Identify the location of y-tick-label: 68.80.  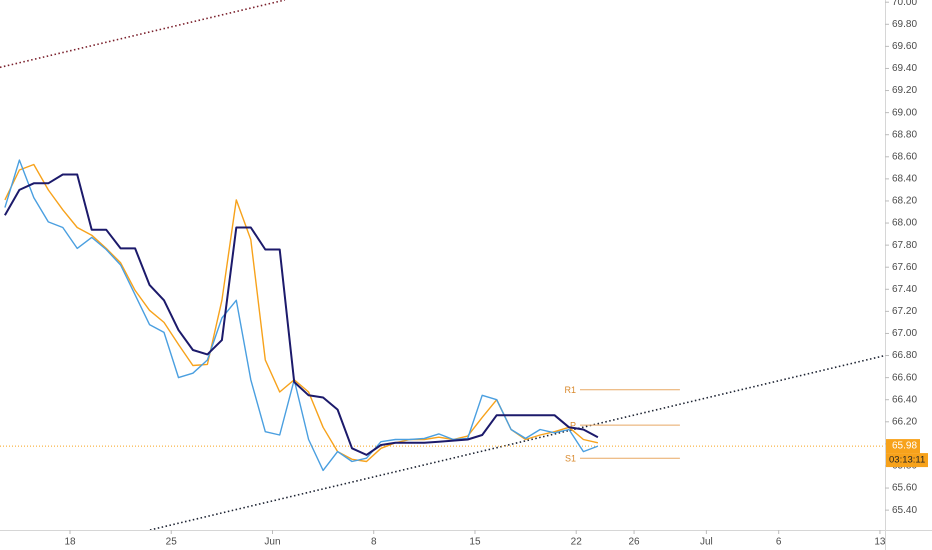
(904, 134).